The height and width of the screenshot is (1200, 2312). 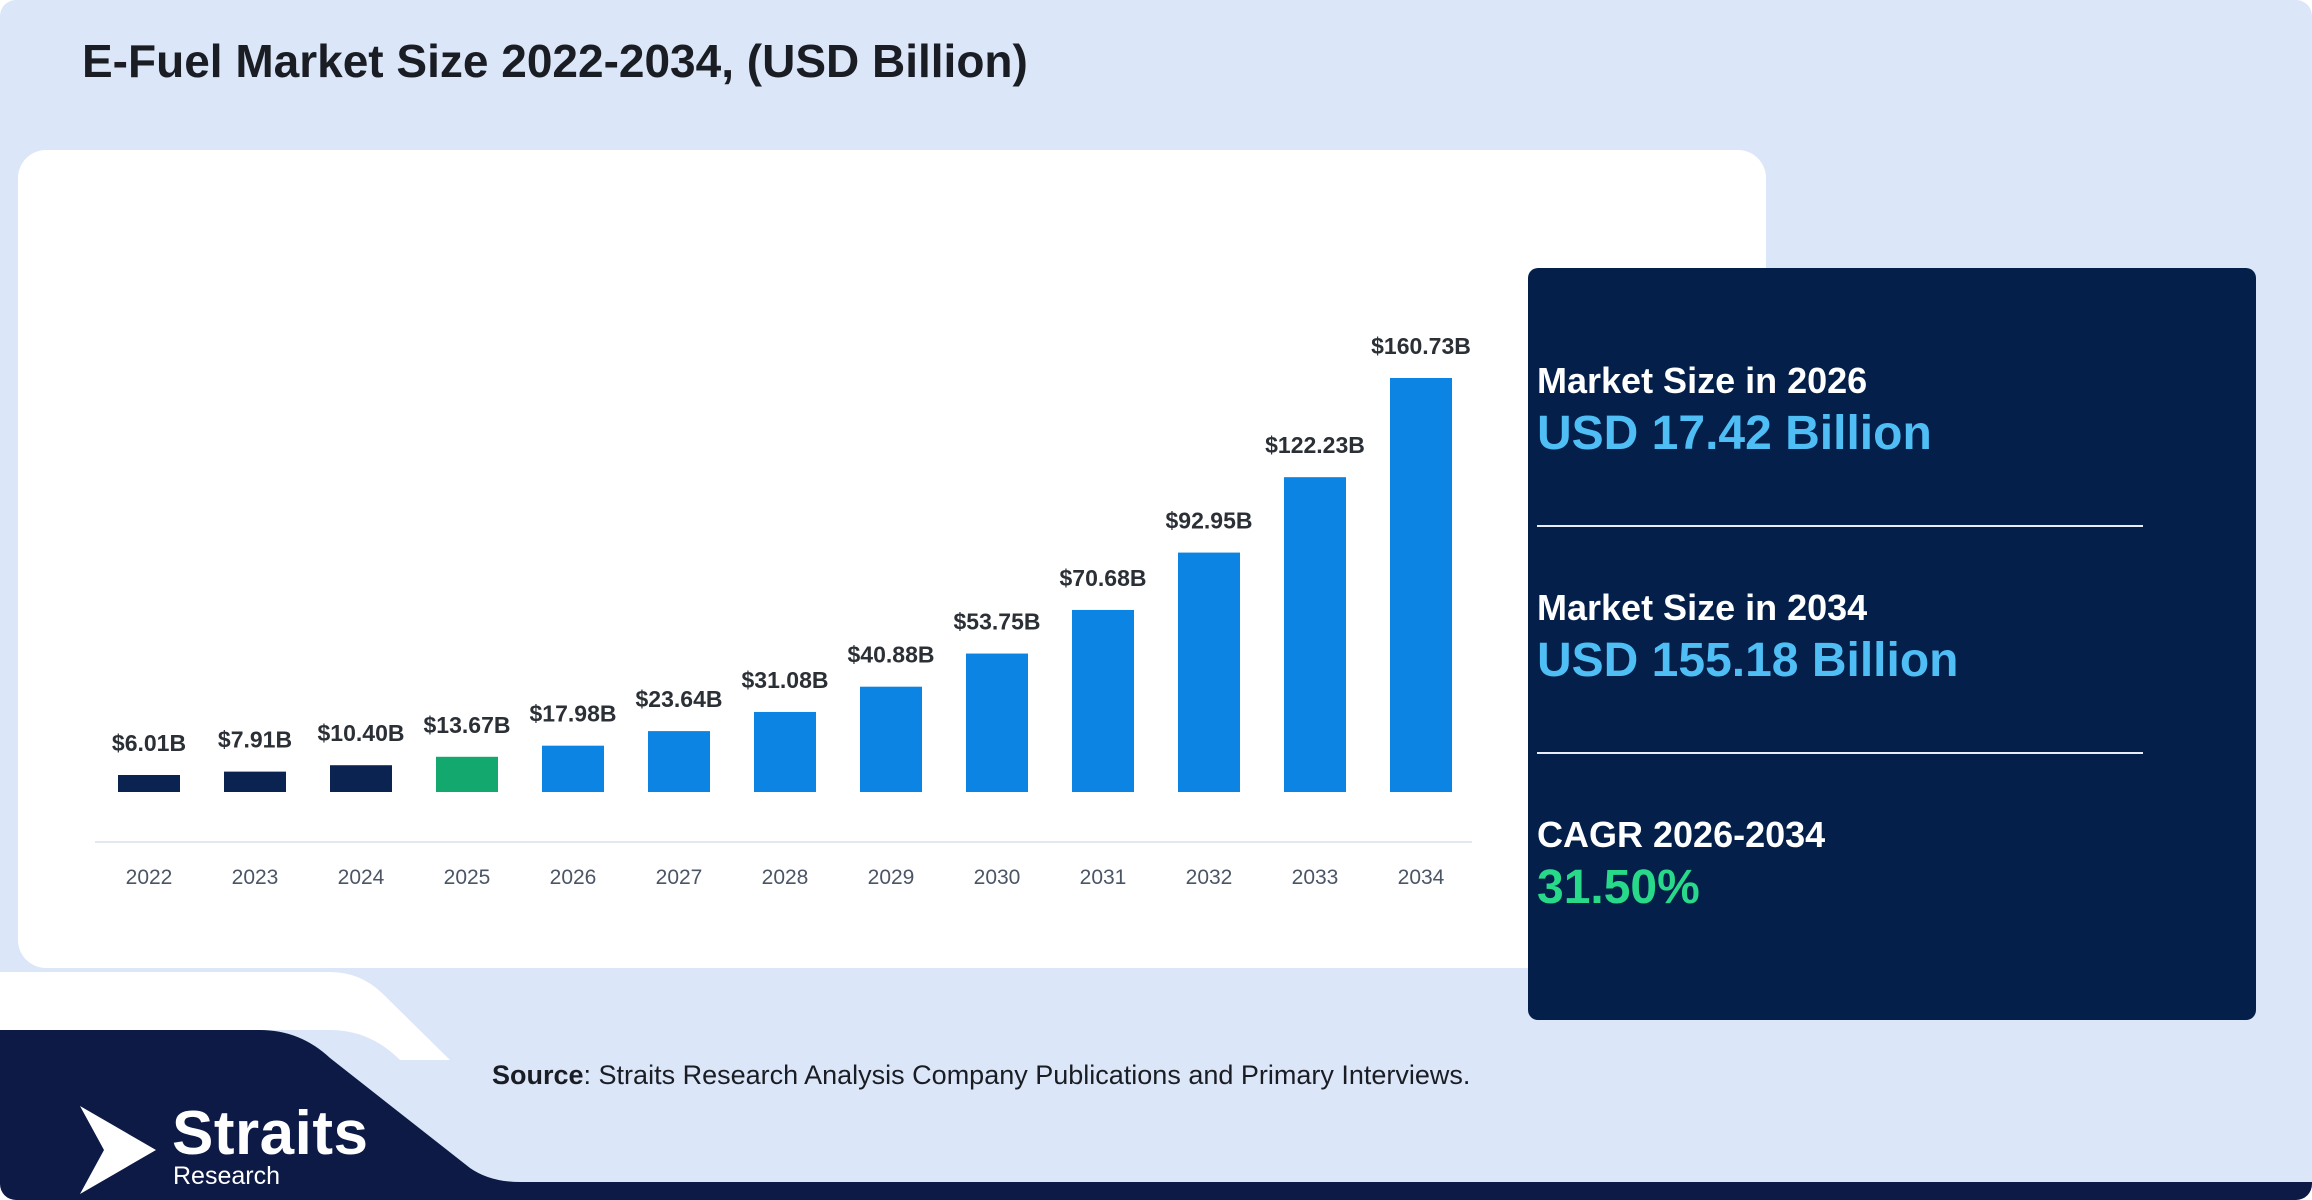 I want to click on x-tick-label: 2023, so click(x=255, y=877).